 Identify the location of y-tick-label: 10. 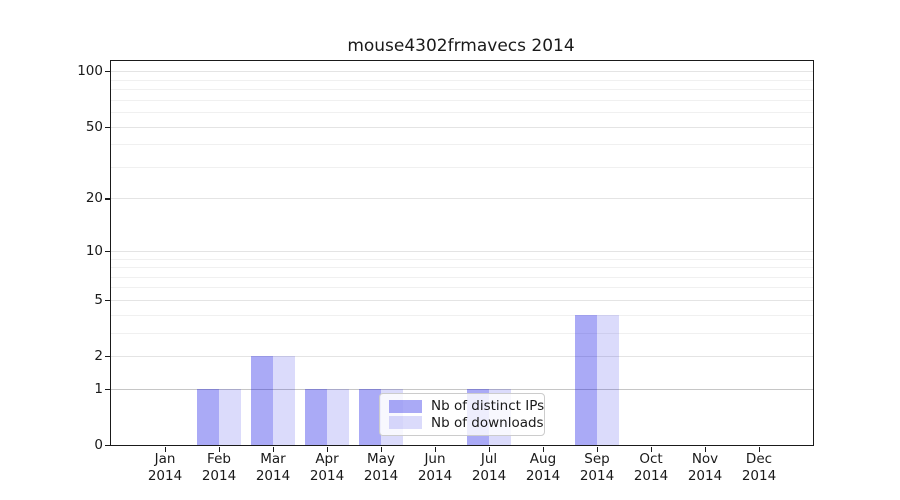
(94, 250).